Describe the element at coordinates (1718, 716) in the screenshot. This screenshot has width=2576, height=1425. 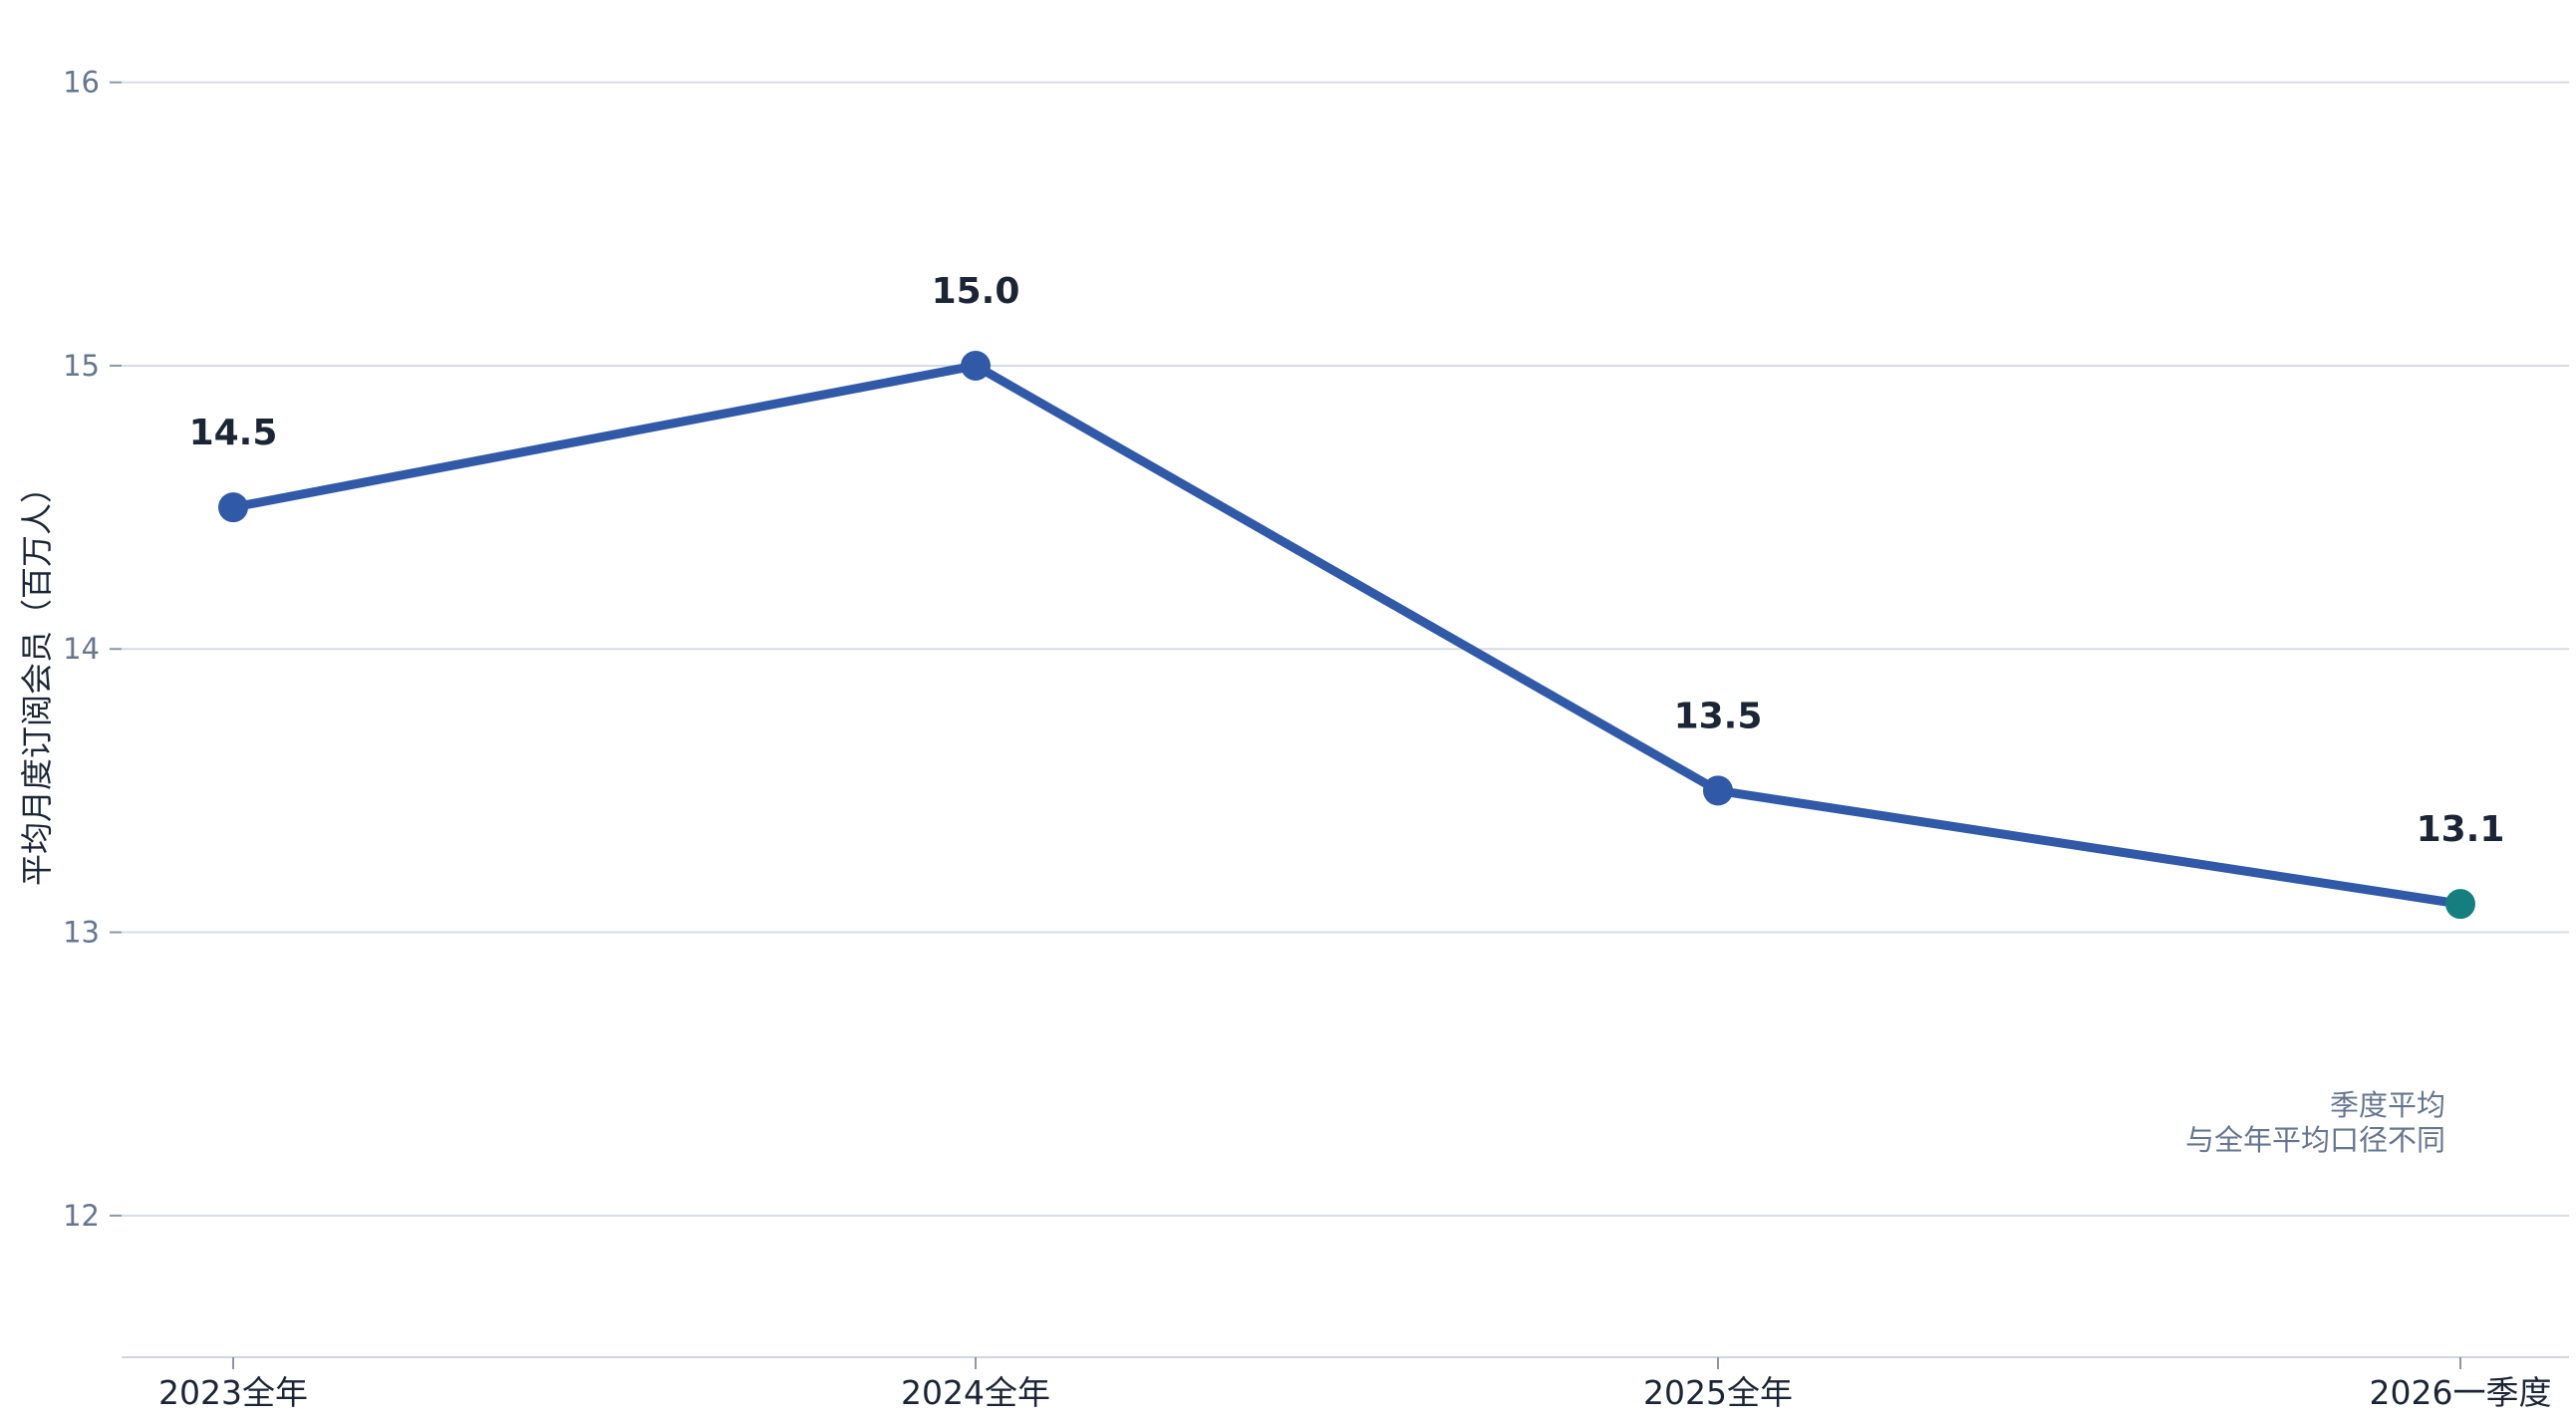
I see `data-label: 13.5` at that location.